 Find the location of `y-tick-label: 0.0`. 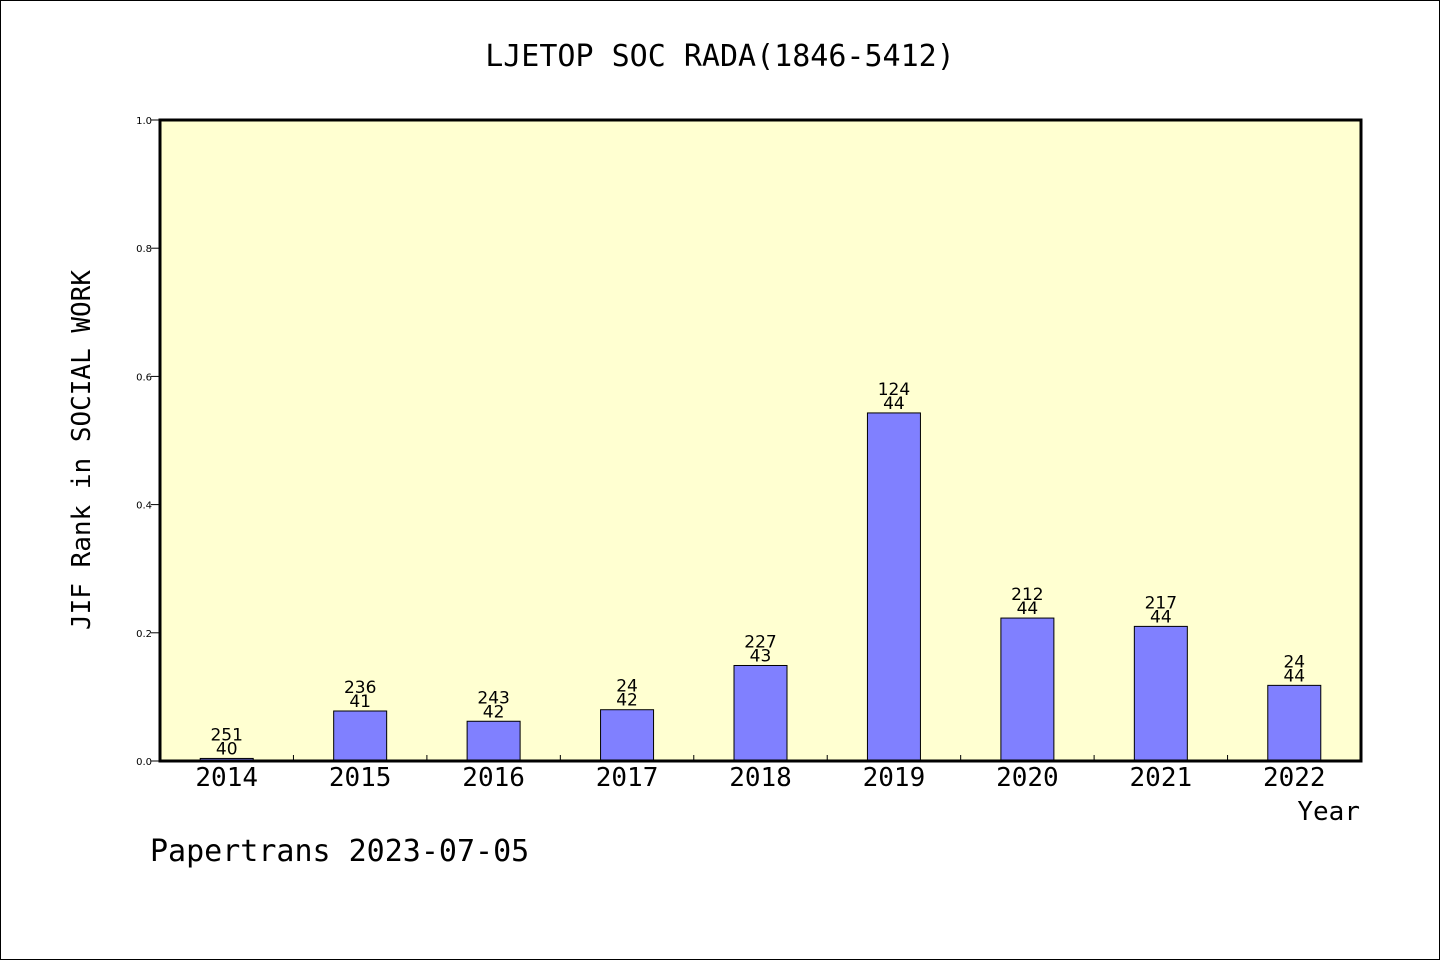

y-tick-label: 0.0 is located at coordinates (144, 762).